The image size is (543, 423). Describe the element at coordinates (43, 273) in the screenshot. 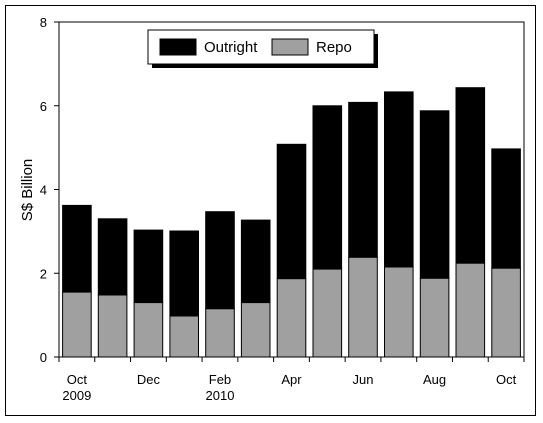

I see `y-tick-label-1: 2` at that location.